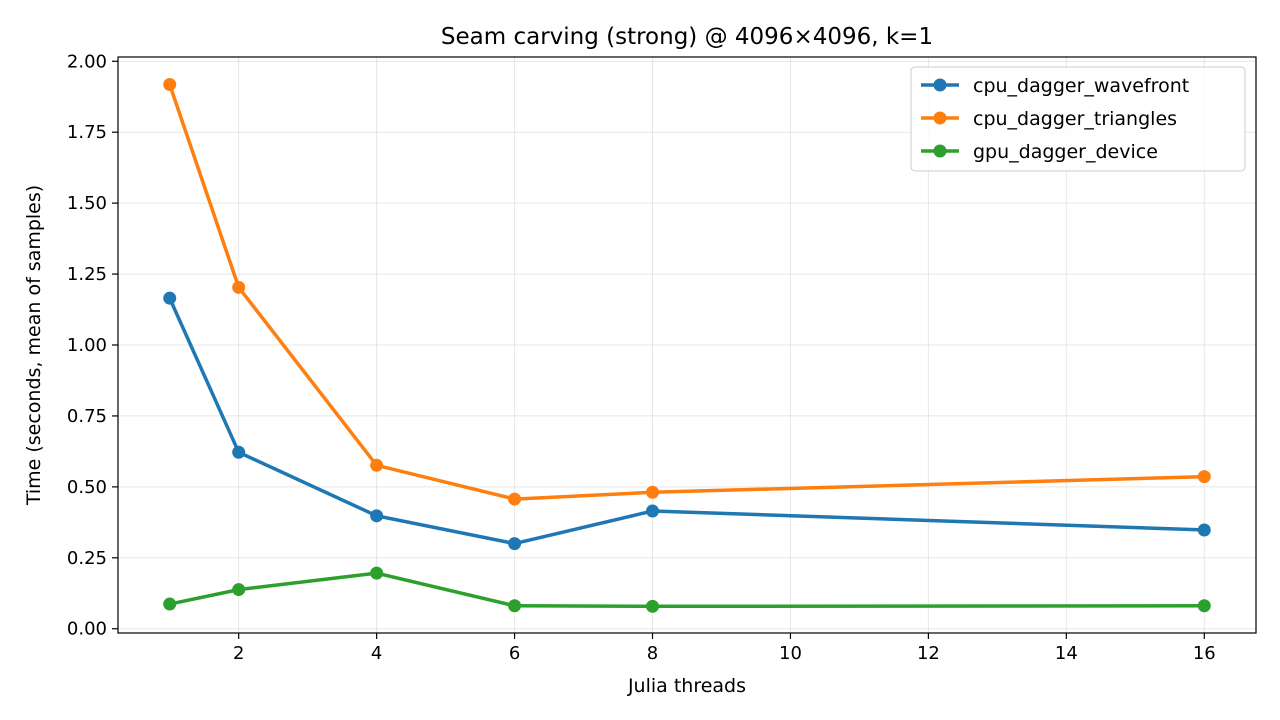  Describe the element at coordinates (34, 345) in the screenshot. I see `y-axis-label: Time (seconds, mean of samples)` at that location.